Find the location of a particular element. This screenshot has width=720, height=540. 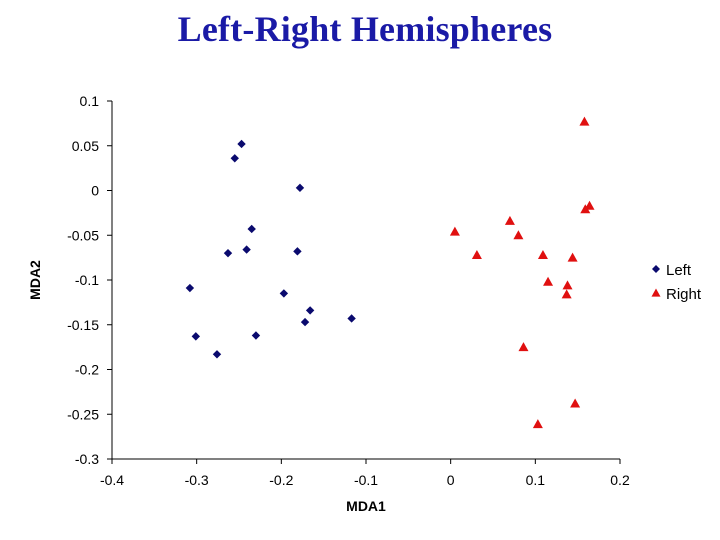

legend-label-left: Left is located at coordinates (679, 270).